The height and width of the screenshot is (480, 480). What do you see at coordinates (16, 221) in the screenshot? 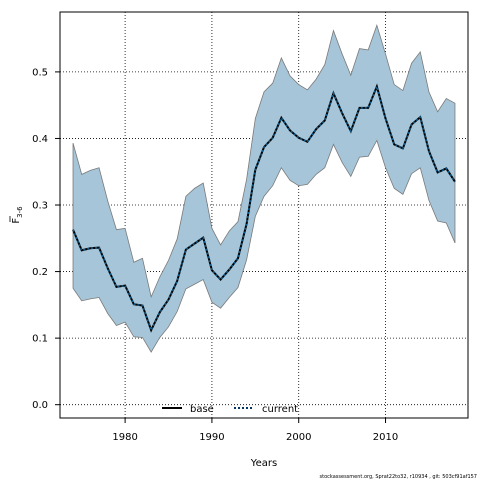
I see `y-axis-title-main: F` at bounding box center [16, 221].